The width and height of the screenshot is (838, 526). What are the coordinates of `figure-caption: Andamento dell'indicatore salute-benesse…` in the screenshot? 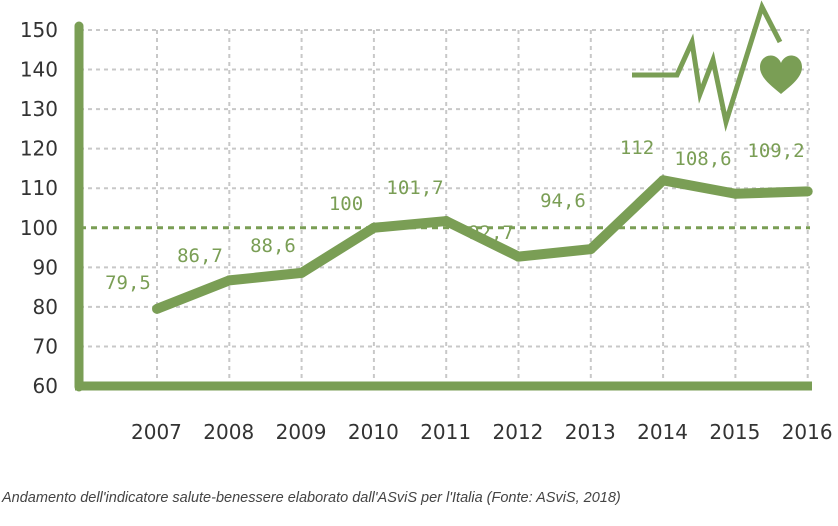 It's located at (311, 498).